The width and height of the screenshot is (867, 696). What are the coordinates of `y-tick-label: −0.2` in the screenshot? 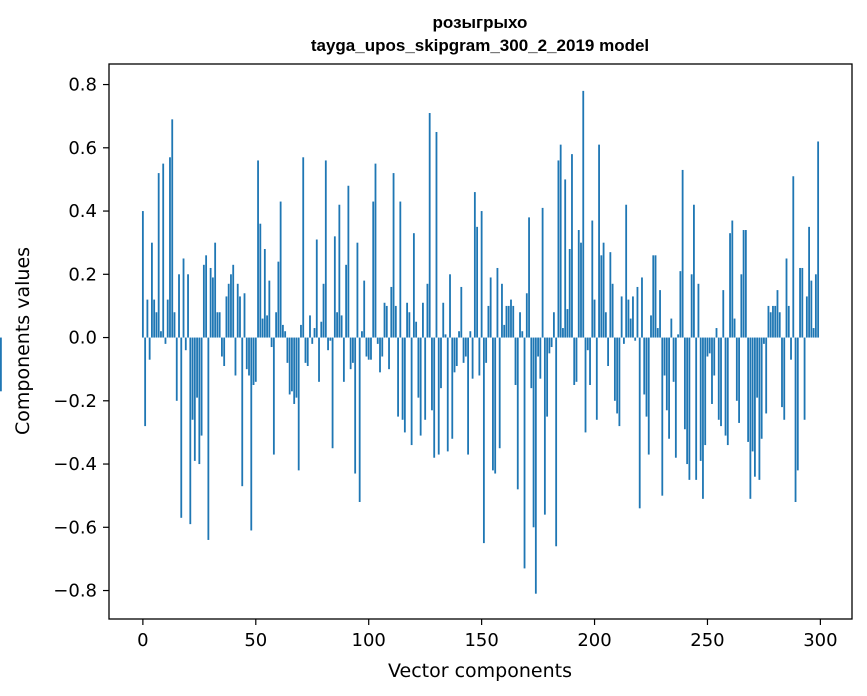 It's located at (75, 401).